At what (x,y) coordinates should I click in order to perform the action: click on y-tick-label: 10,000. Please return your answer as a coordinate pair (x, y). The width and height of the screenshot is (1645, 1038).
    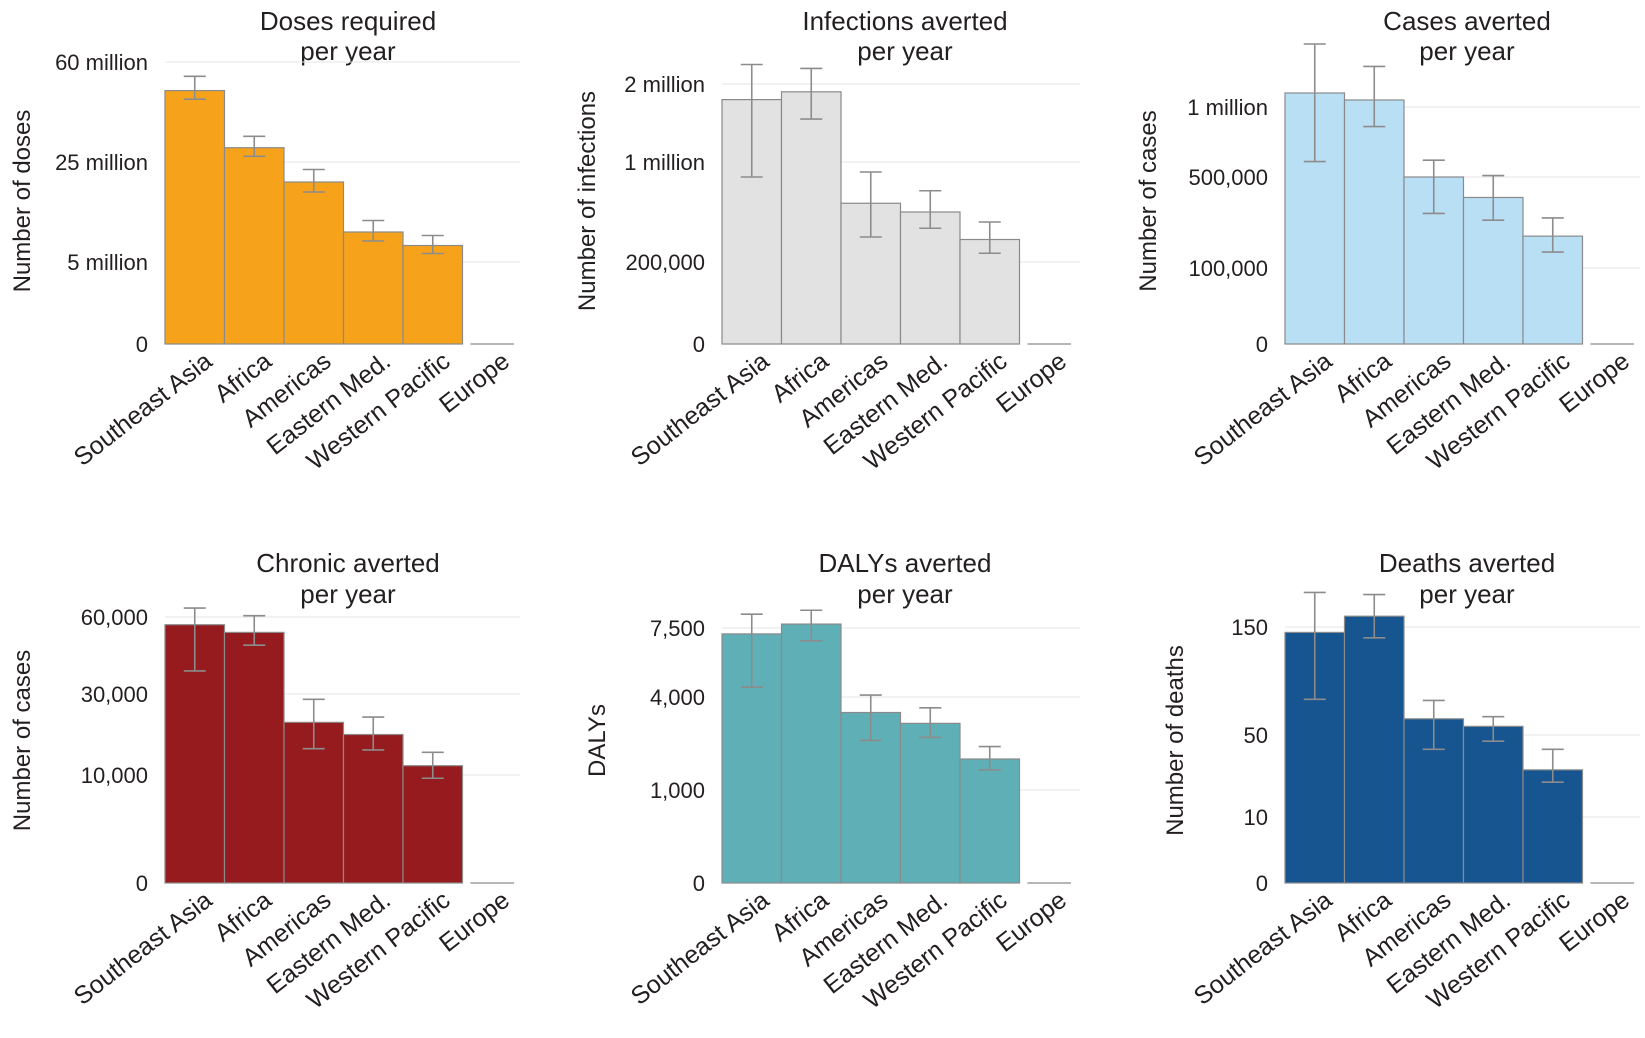
    Looking at the image, I should click on (114, 775).